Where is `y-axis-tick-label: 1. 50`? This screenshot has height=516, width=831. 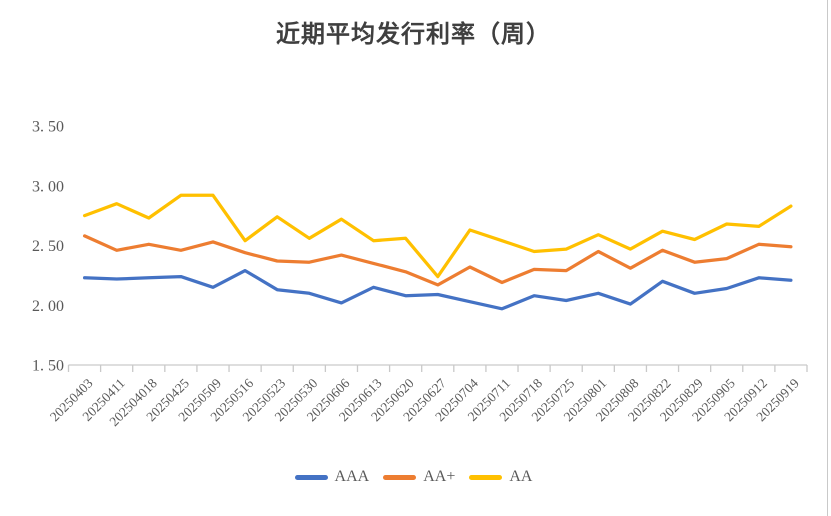
y-axis-tick-label: 1. 50 is located at coordinates (48, 366).